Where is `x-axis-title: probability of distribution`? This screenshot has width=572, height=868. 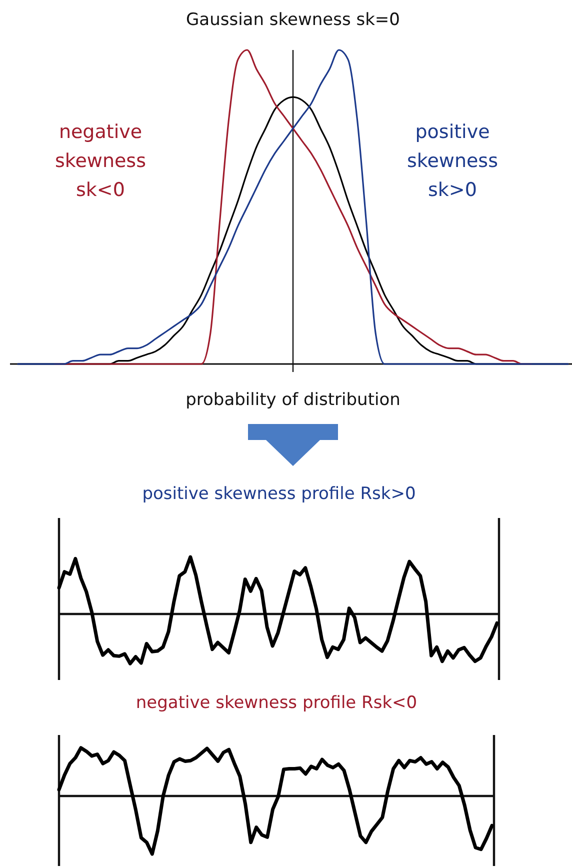
x-axis-title: probability of distribution is located at coordinates (293, 400).